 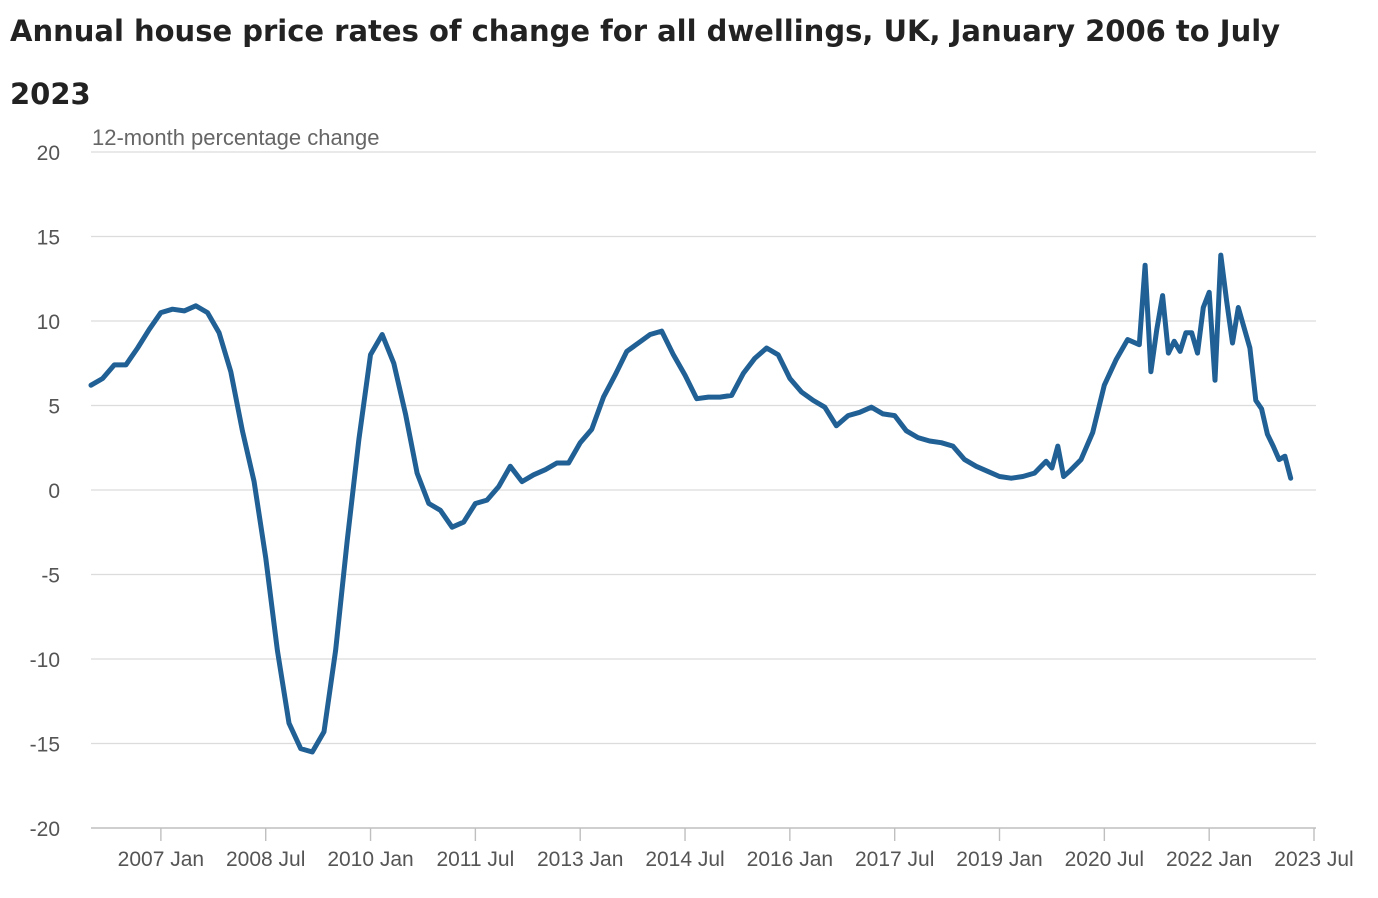 What do you see at coordinates (48, 322) in the screenshot?
I see `y-tick-label: 10` at bounding box center [48, 322].